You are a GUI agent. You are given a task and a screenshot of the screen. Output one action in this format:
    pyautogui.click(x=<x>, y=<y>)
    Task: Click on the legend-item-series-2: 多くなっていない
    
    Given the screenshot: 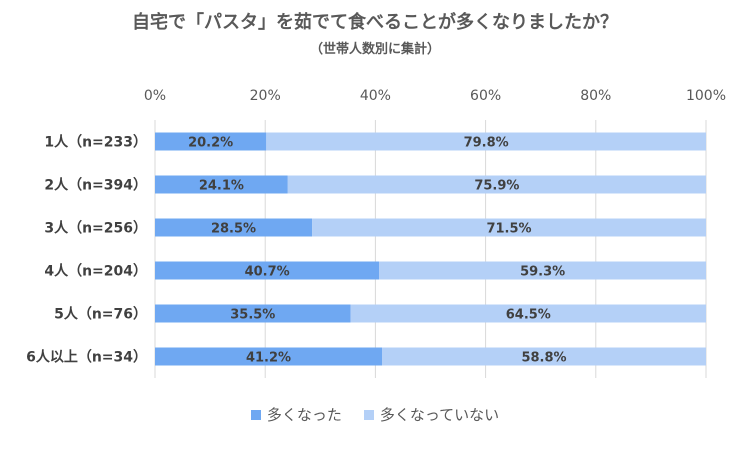 What is the action you would take?
    pyautogui.click(x=431, y=414)
    